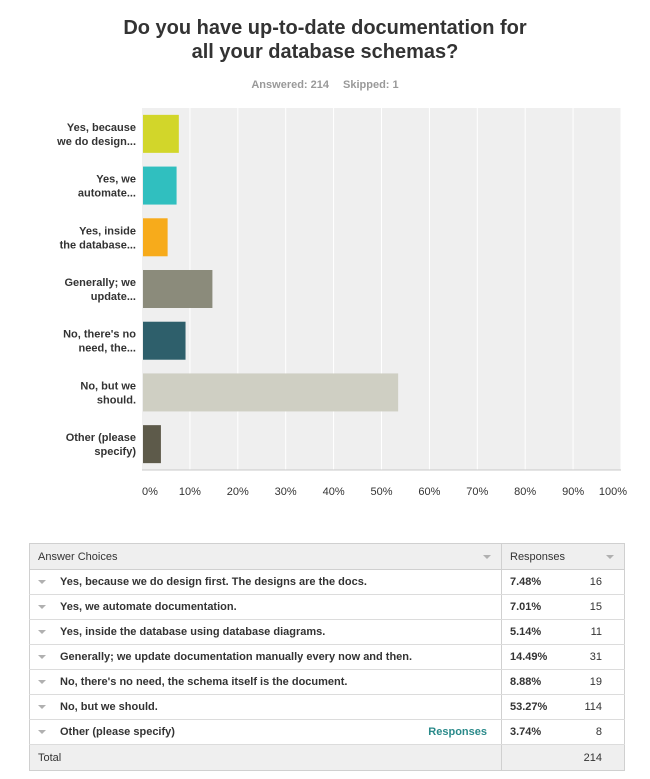 The height and width of the screenshot is (779, 650). I want to click on category-label: No, there's no, so click(99, 335).